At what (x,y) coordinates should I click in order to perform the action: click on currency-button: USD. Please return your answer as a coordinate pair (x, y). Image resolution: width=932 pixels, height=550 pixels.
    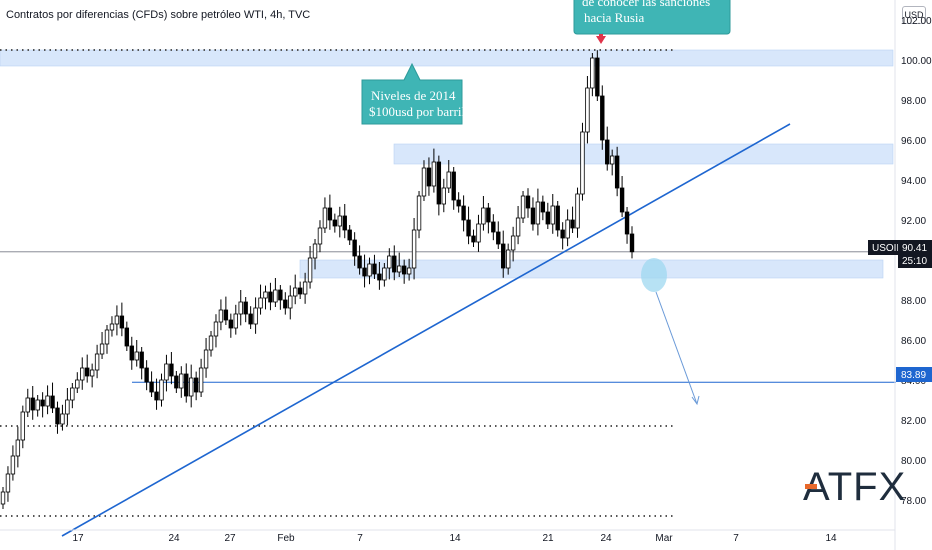
    Looking at the image, I should click on (914, 15).